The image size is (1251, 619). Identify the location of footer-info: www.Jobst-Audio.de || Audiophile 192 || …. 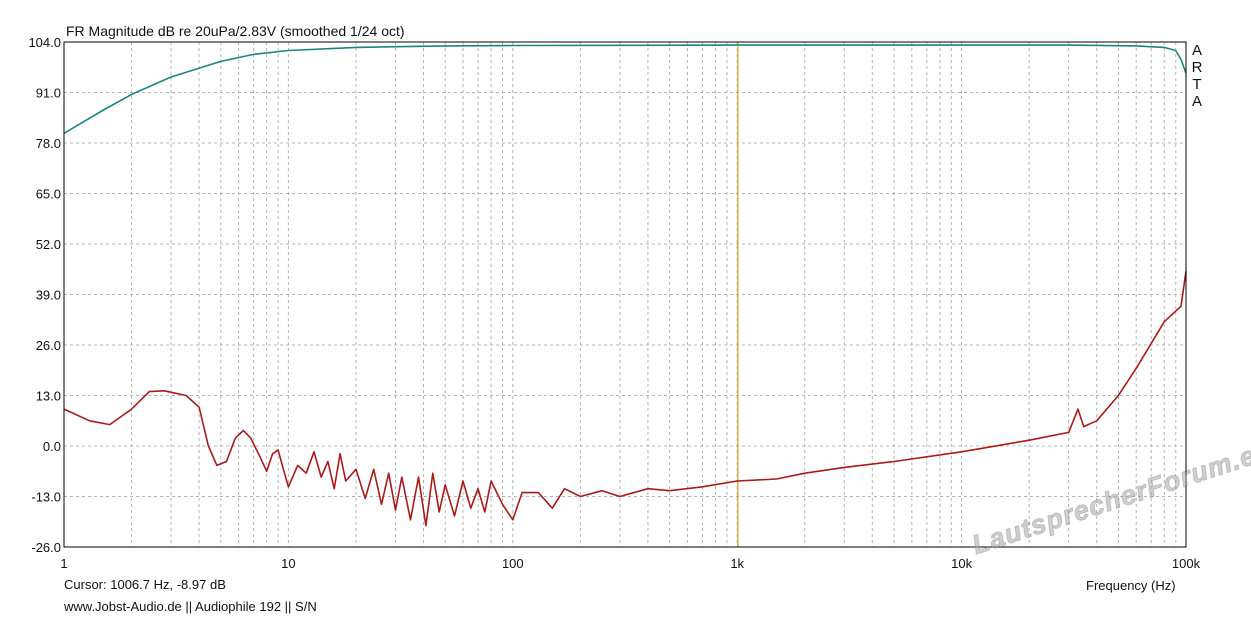
(190, 606).